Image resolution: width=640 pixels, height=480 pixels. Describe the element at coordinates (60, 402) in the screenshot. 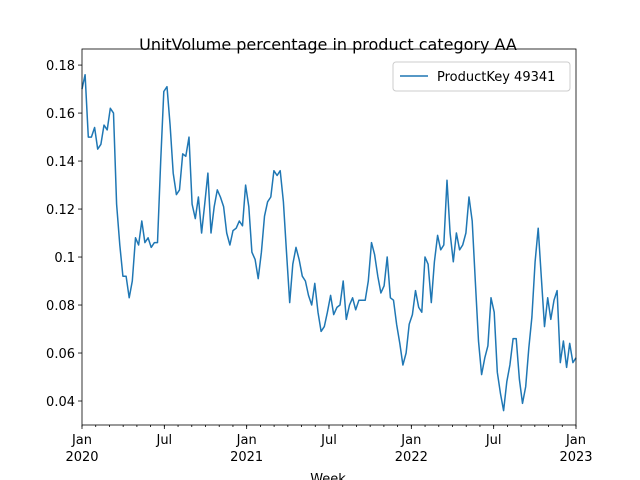

I see `y-tick-label: 0.04` at that location.